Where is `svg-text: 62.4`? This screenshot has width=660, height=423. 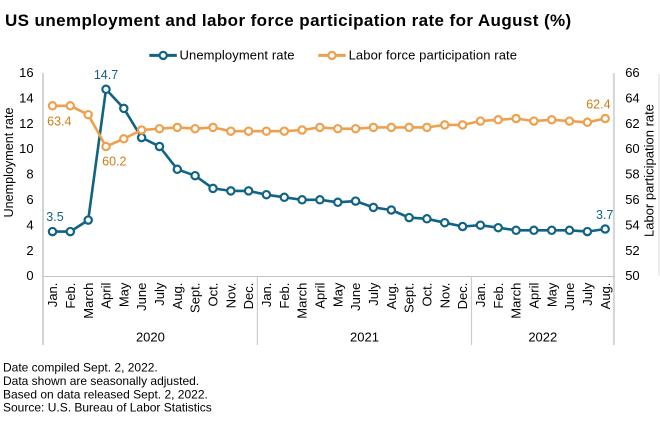 svg-text: 62.4 is located at coordinates (598, 104).